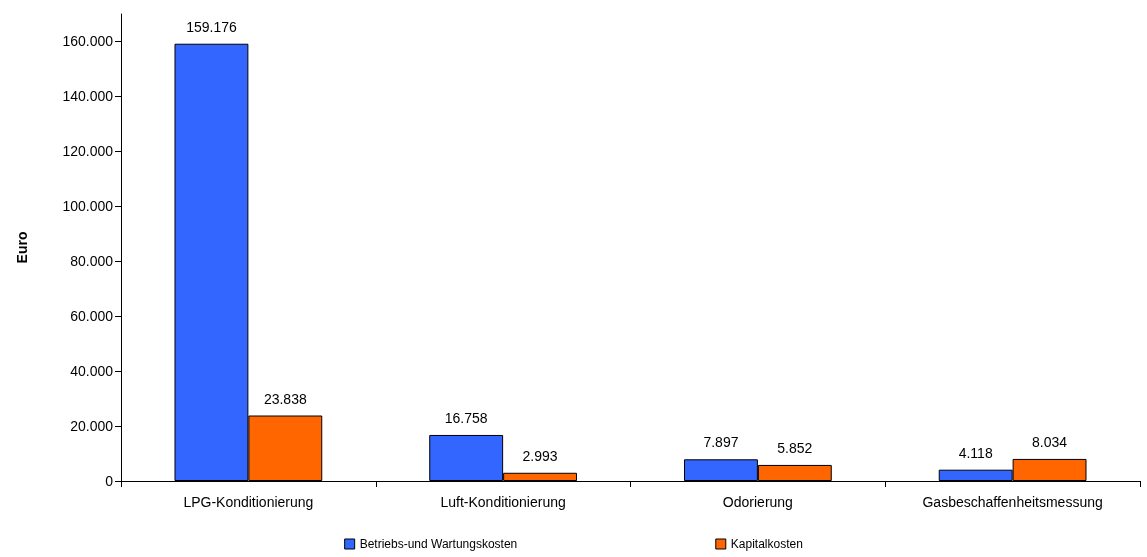 This screenshot has width=1147, height=557. What do you see at coordinates (757, 502) in the screenshot?
I see `x-tick-label: Odorierung` at bounding box center [757, 502].